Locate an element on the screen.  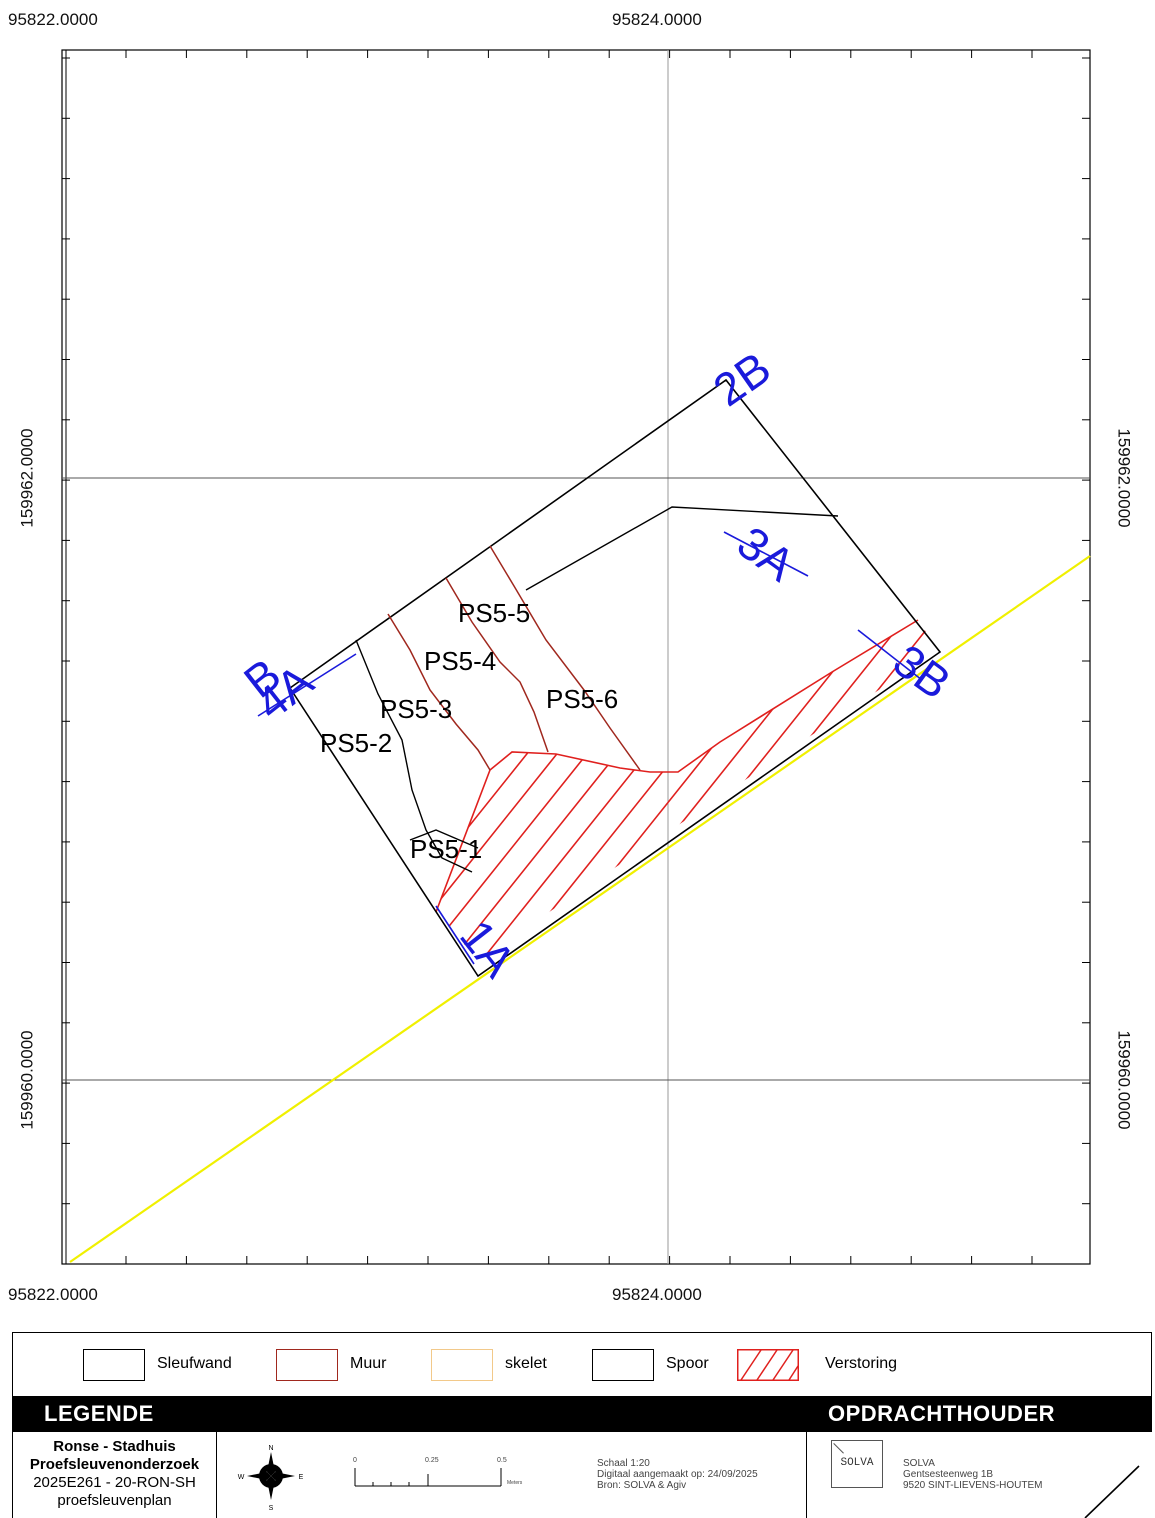
label-ps5-3: PS5-3 is located at coordinates (416, 709).